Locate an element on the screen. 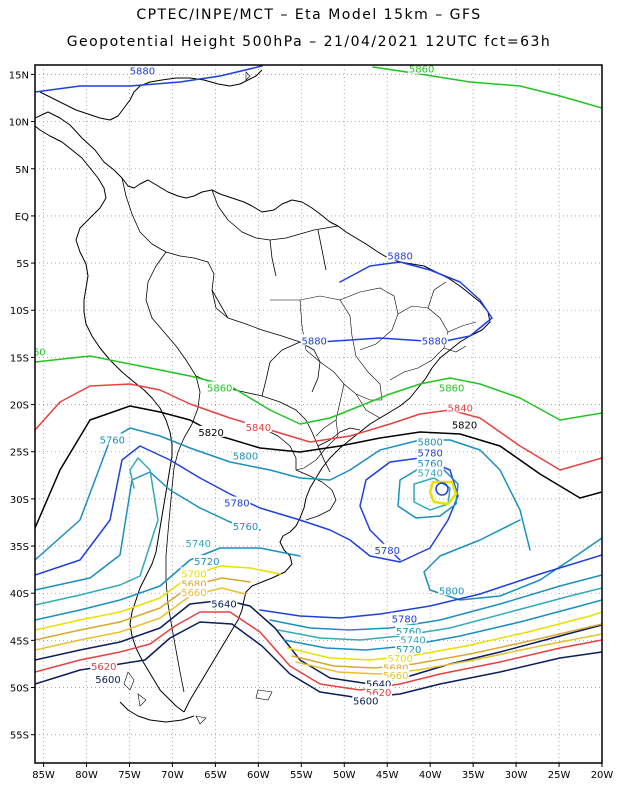 The image size is (618, 800). contour-5720-ring is located at coordinates (443, 493).